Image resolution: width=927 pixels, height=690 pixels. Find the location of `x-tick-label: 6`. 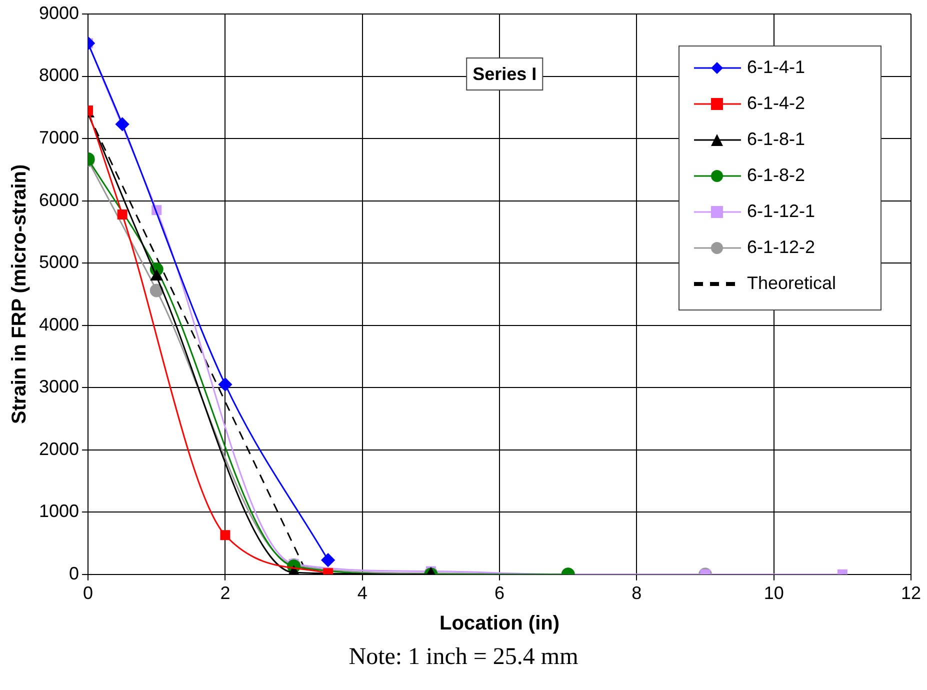

x-tick-label: 6 is located at coordinates (499, 593).